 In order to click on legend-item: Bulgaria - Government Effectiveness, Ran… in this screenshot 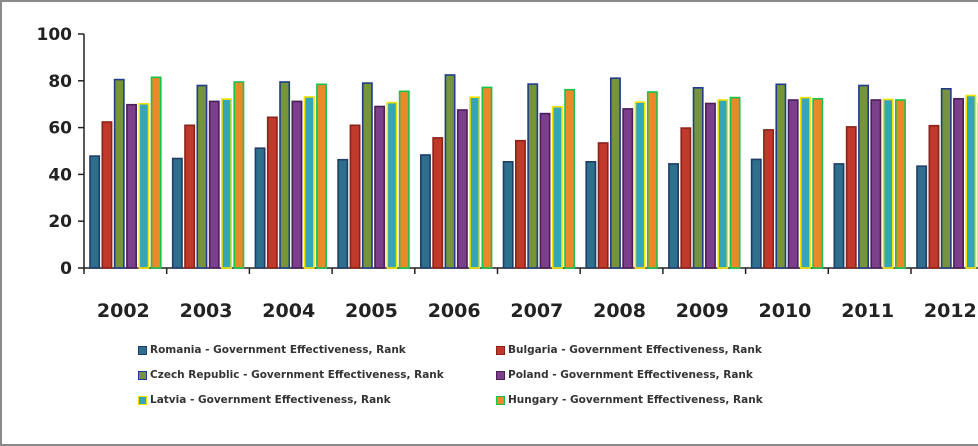, I will do `click(629, 350)`.